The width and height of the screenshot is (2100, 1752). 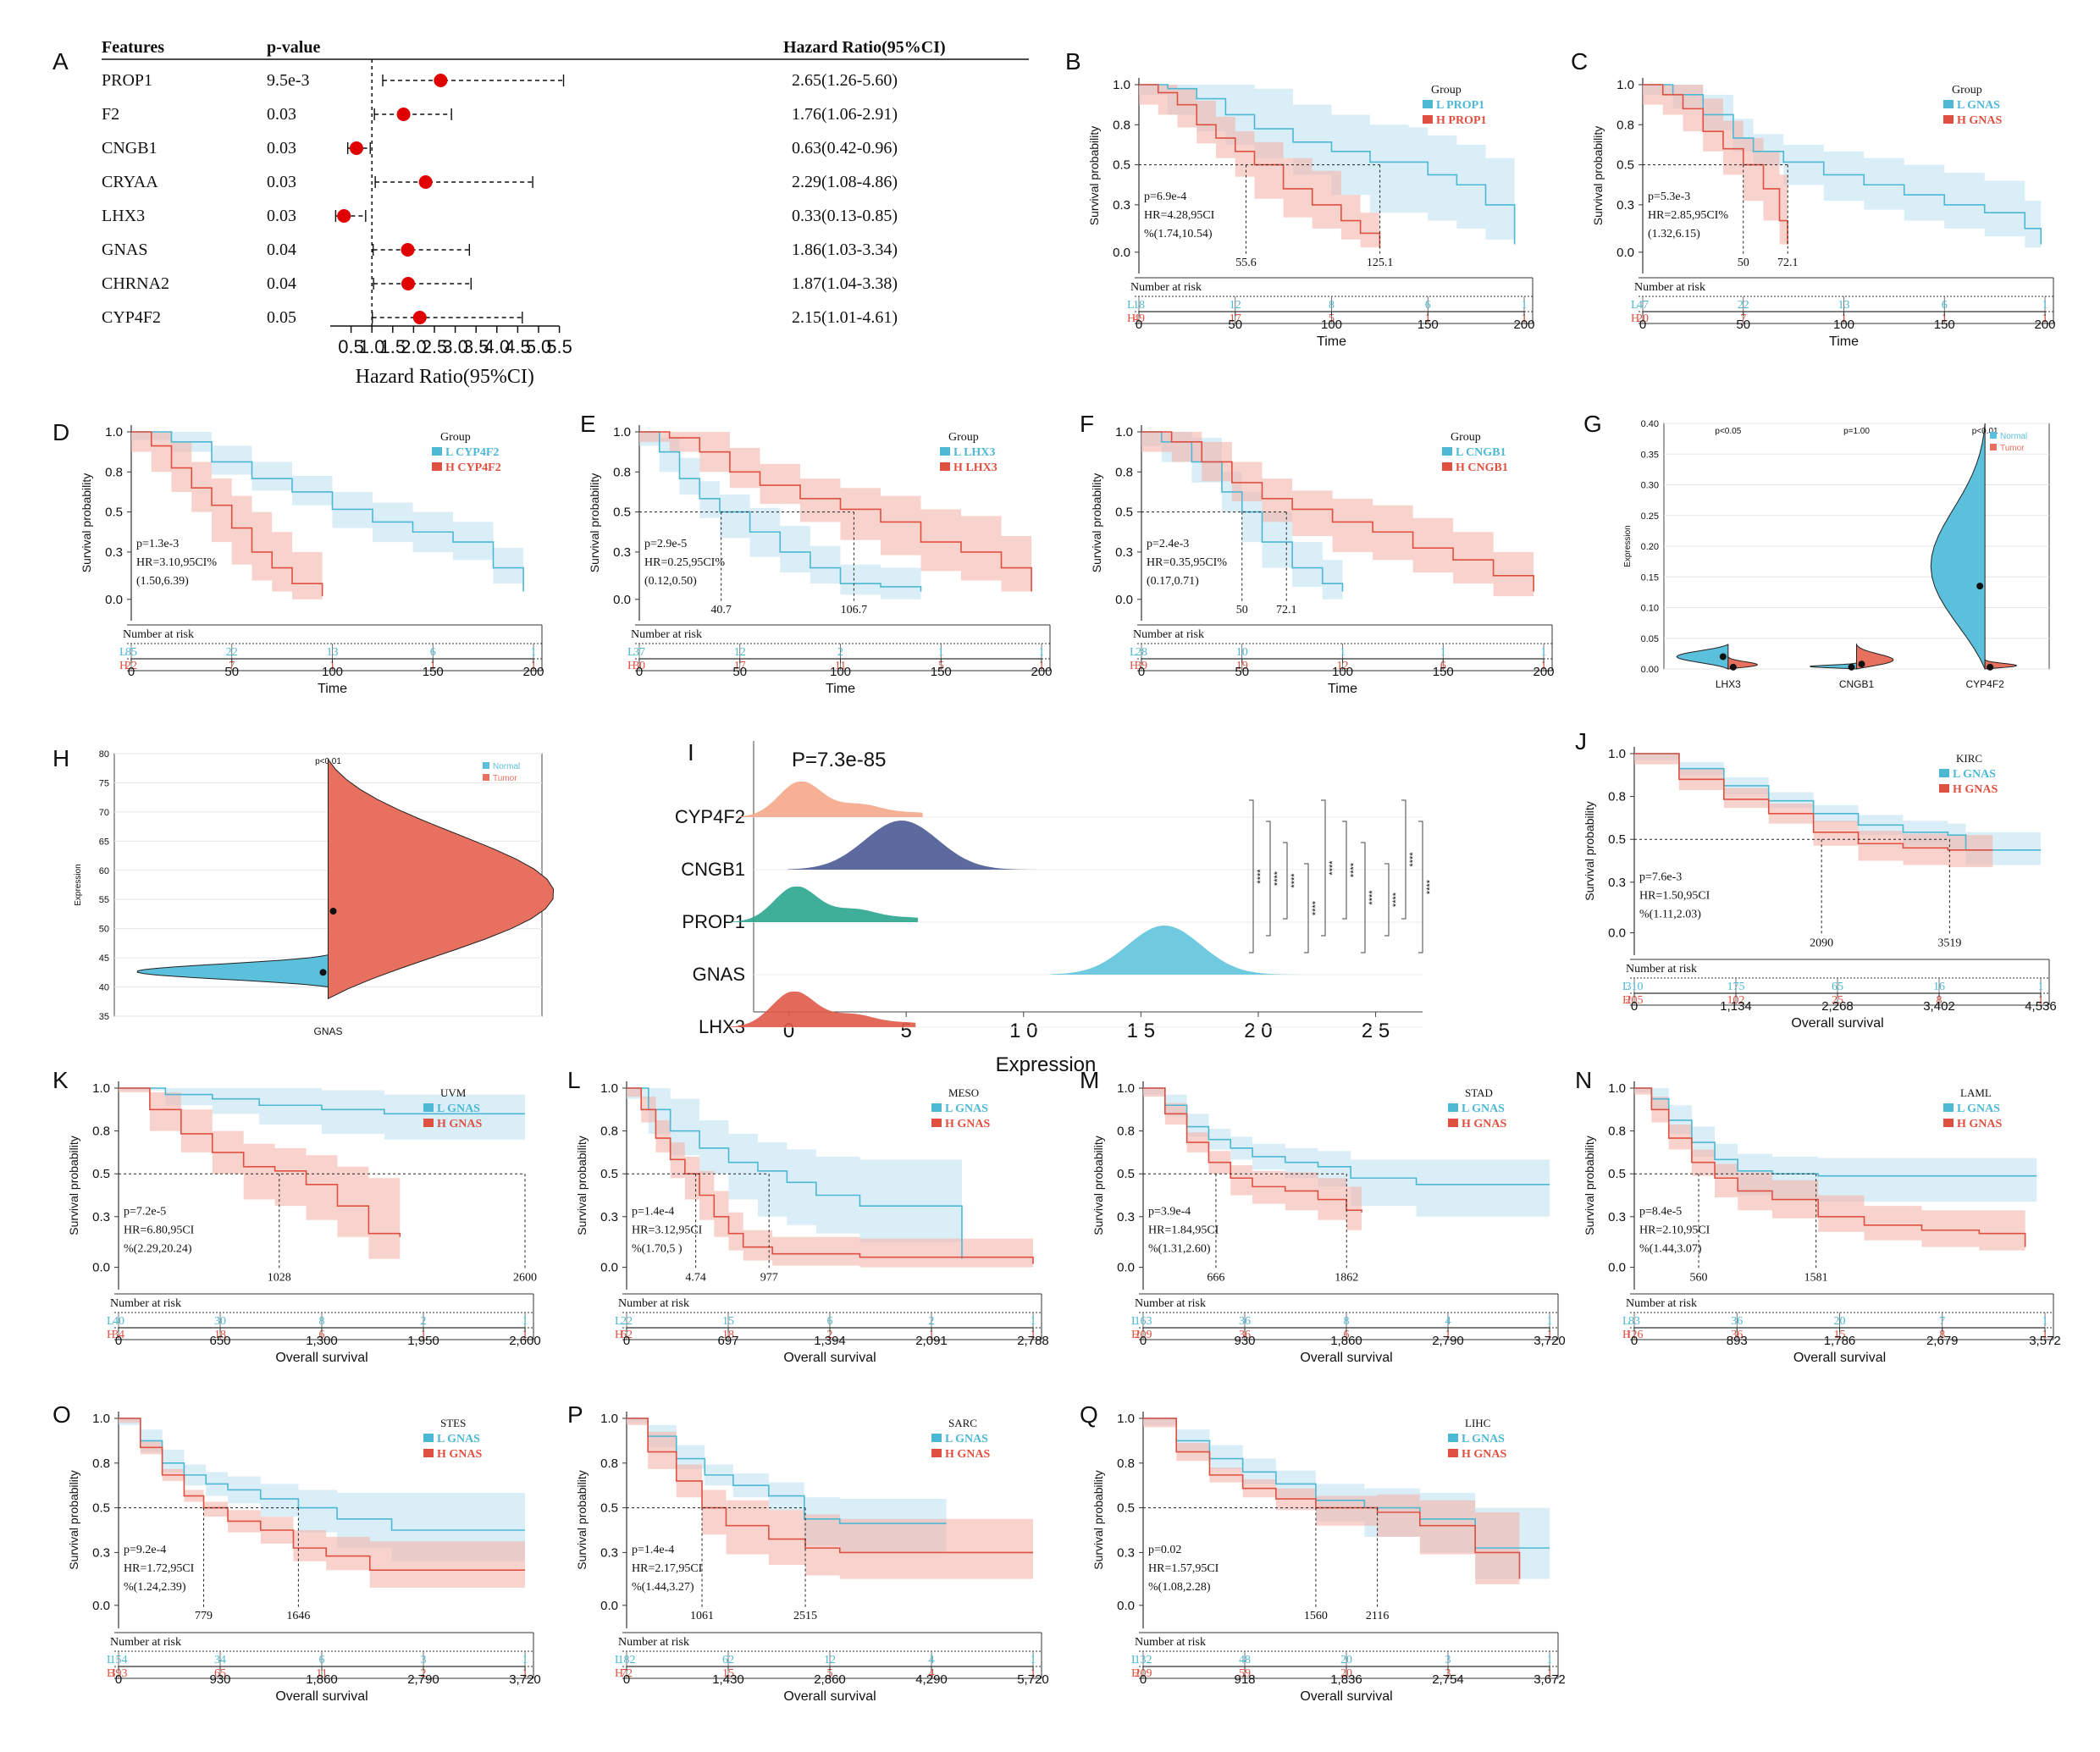 What do you see at coordinates (435, 346) in the screenshot?
I see `x-tick-label: 2.5` at bounding box center [435, 346].